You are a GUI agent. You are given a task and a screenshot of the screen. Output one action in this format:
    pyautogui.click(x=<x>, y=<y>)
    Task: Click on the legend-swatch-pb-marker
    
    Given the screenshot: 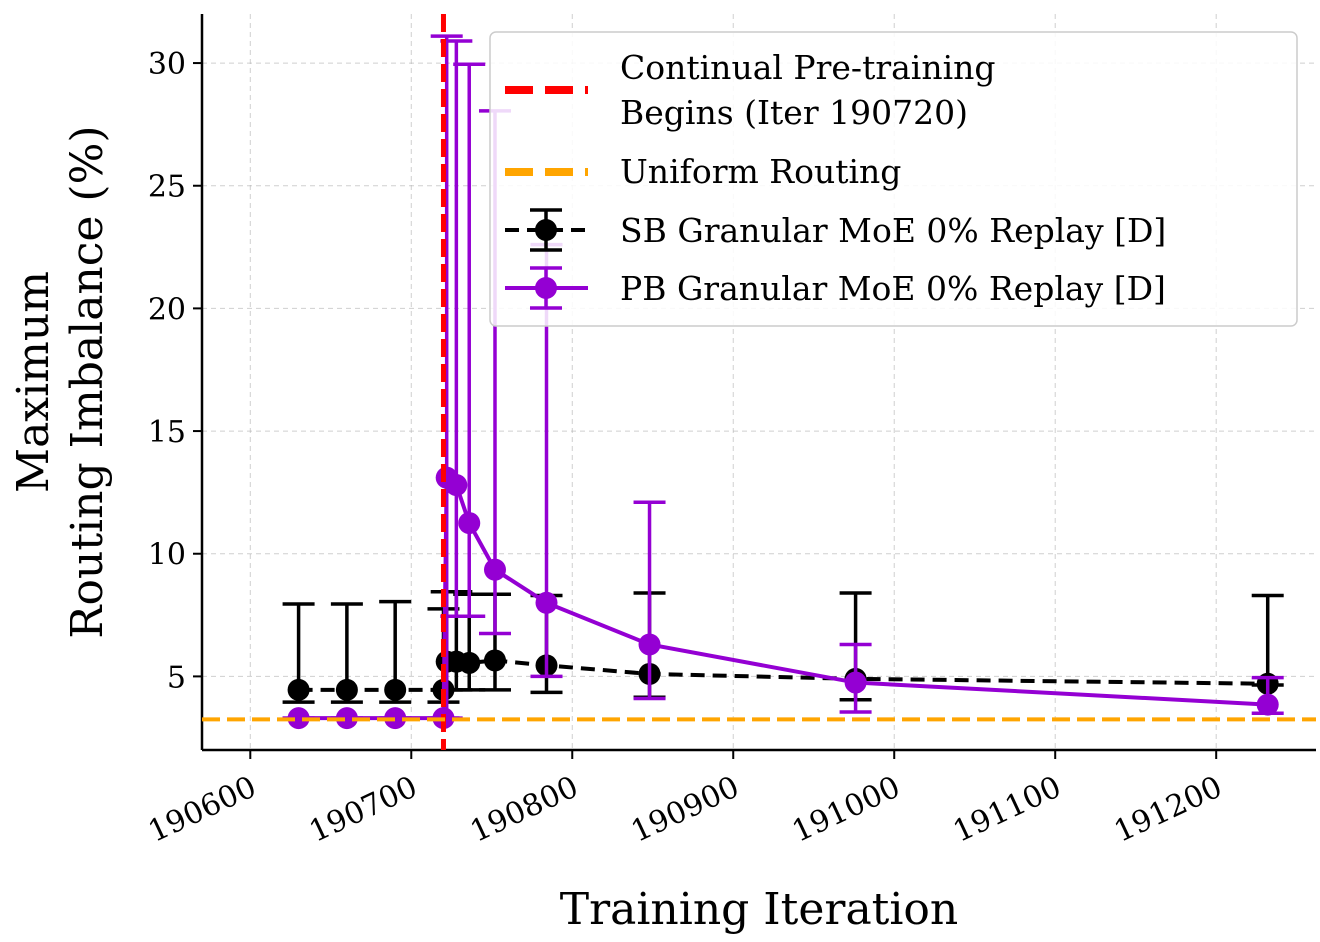 What is the action you would take?
    pyautogui.click(x=546, y=288)
    